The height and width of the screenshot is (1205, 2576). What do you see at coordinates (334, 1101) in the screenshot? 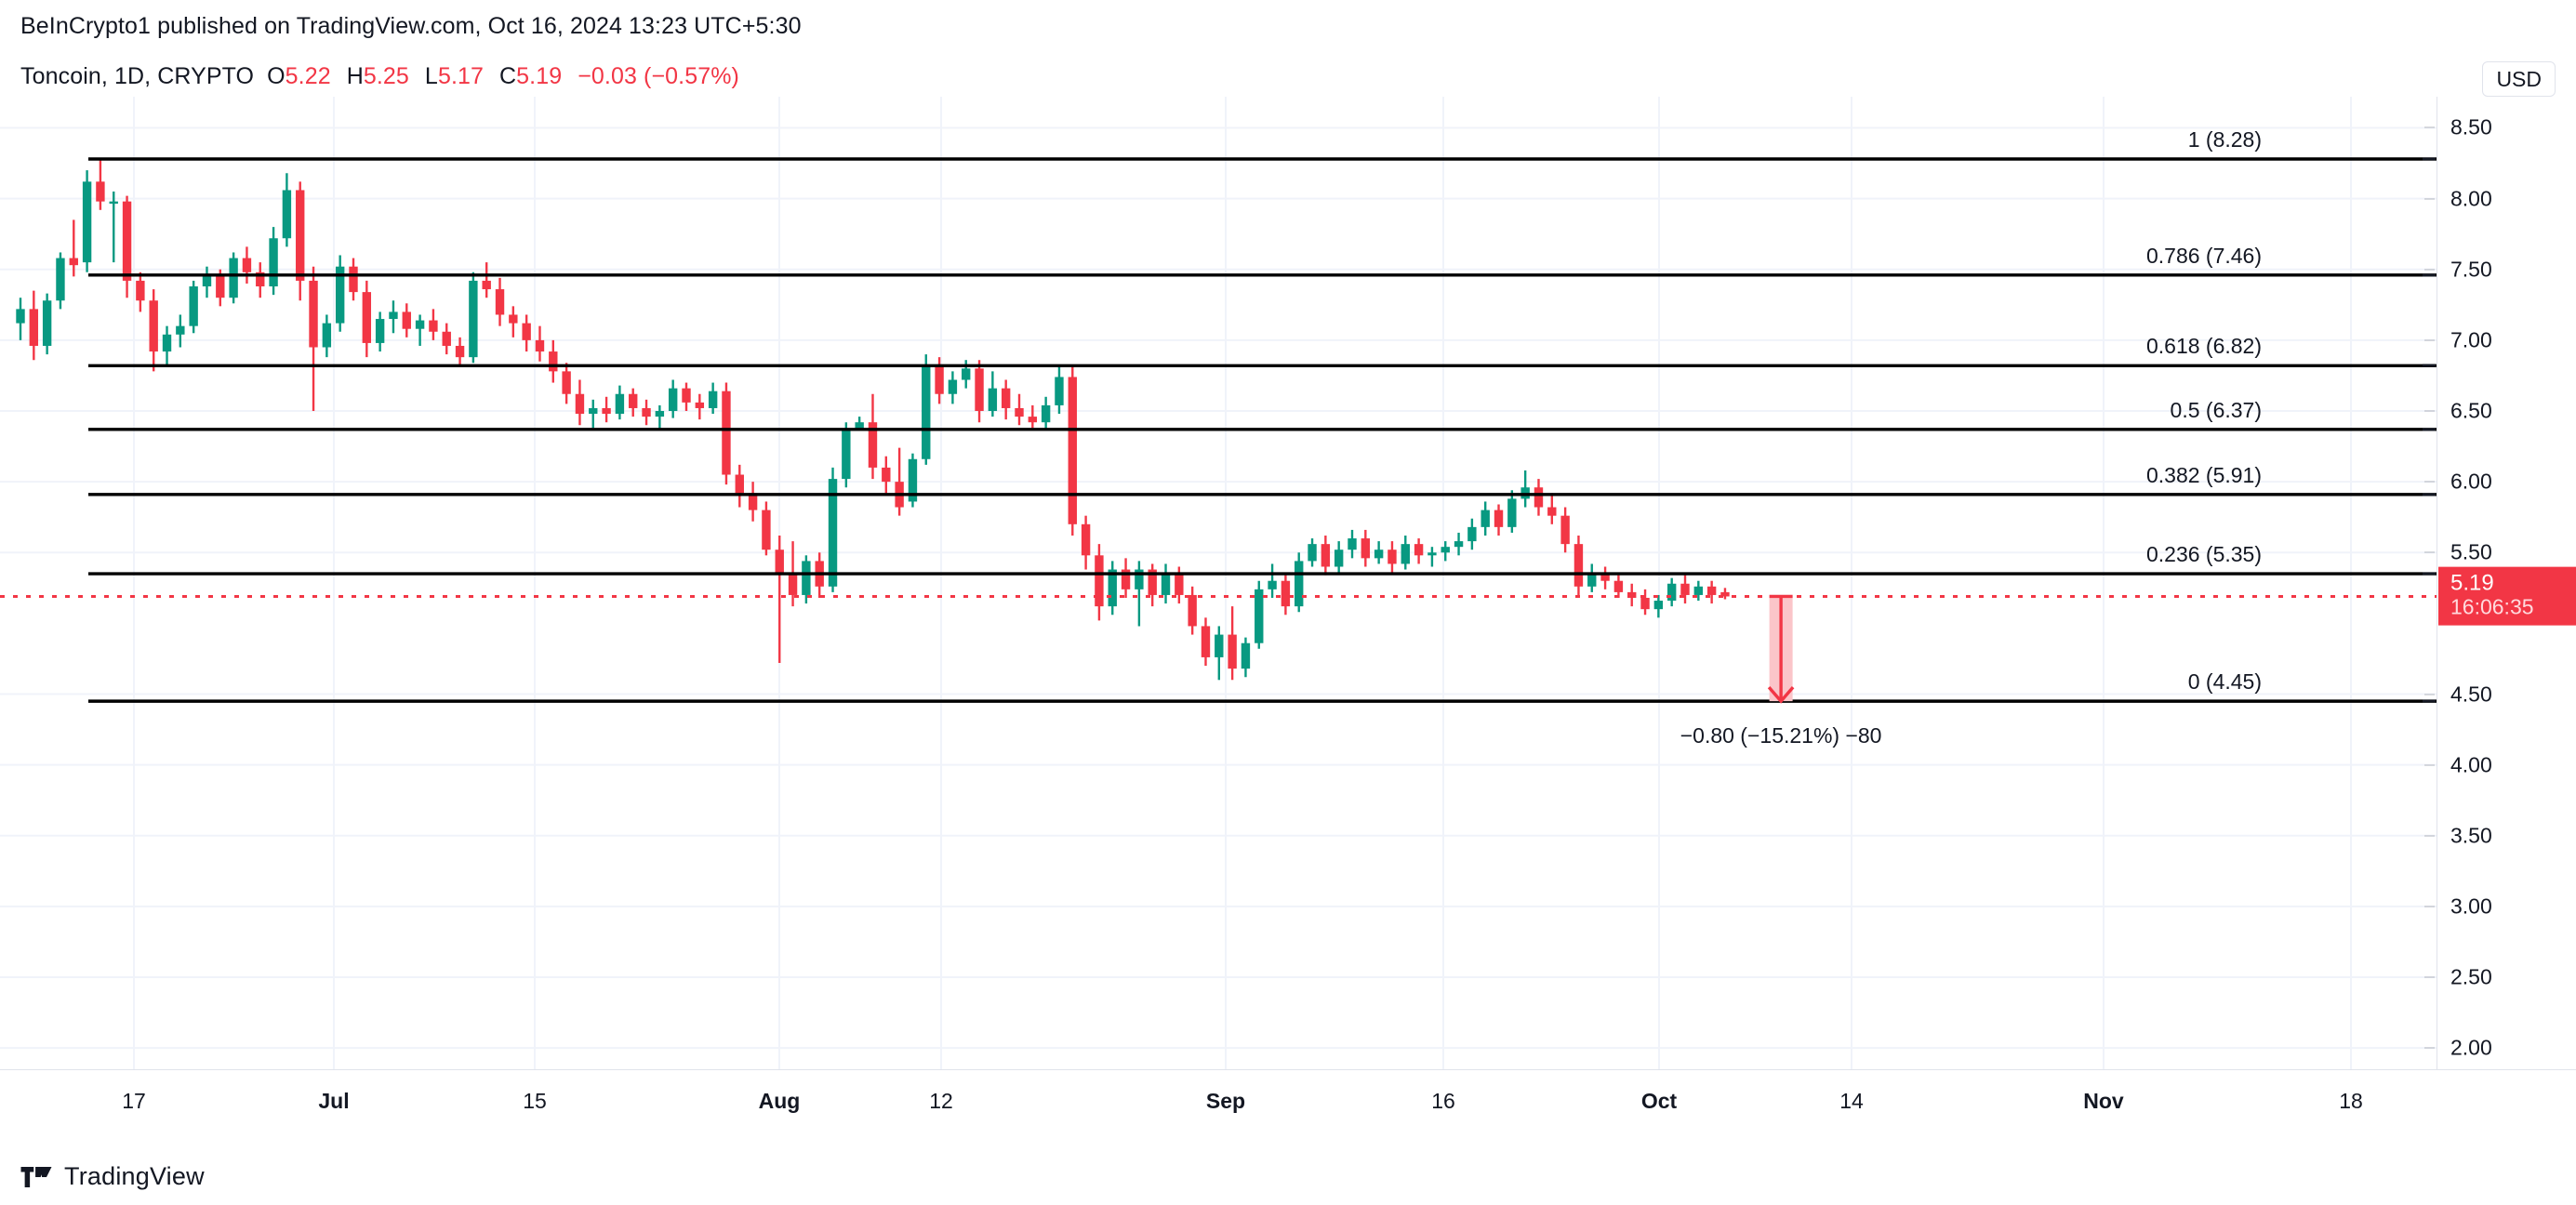
I see `time-axis-month-tick: Jul` at bounding box center [334, 1101].